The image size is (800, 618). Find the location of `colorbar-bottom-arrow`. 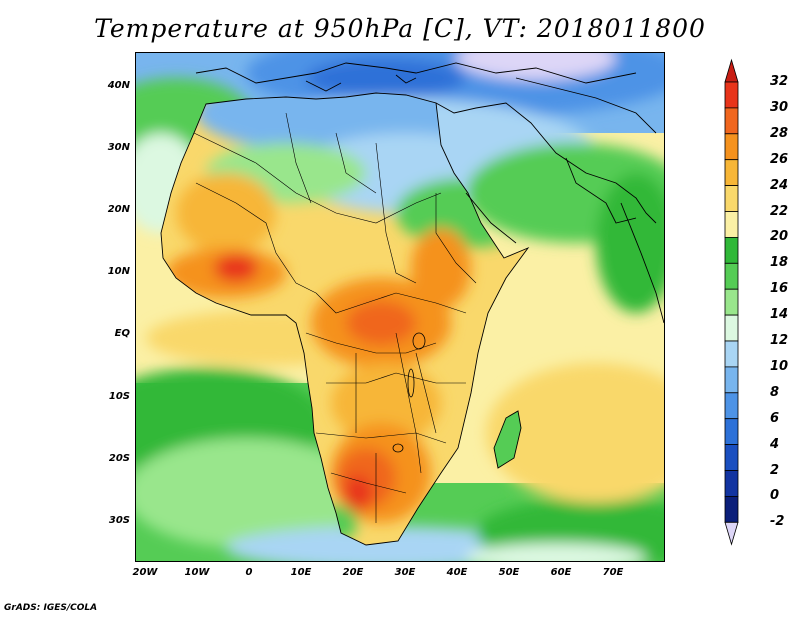

colorbar-bottom-arrow is located at coordinates (731, 533).